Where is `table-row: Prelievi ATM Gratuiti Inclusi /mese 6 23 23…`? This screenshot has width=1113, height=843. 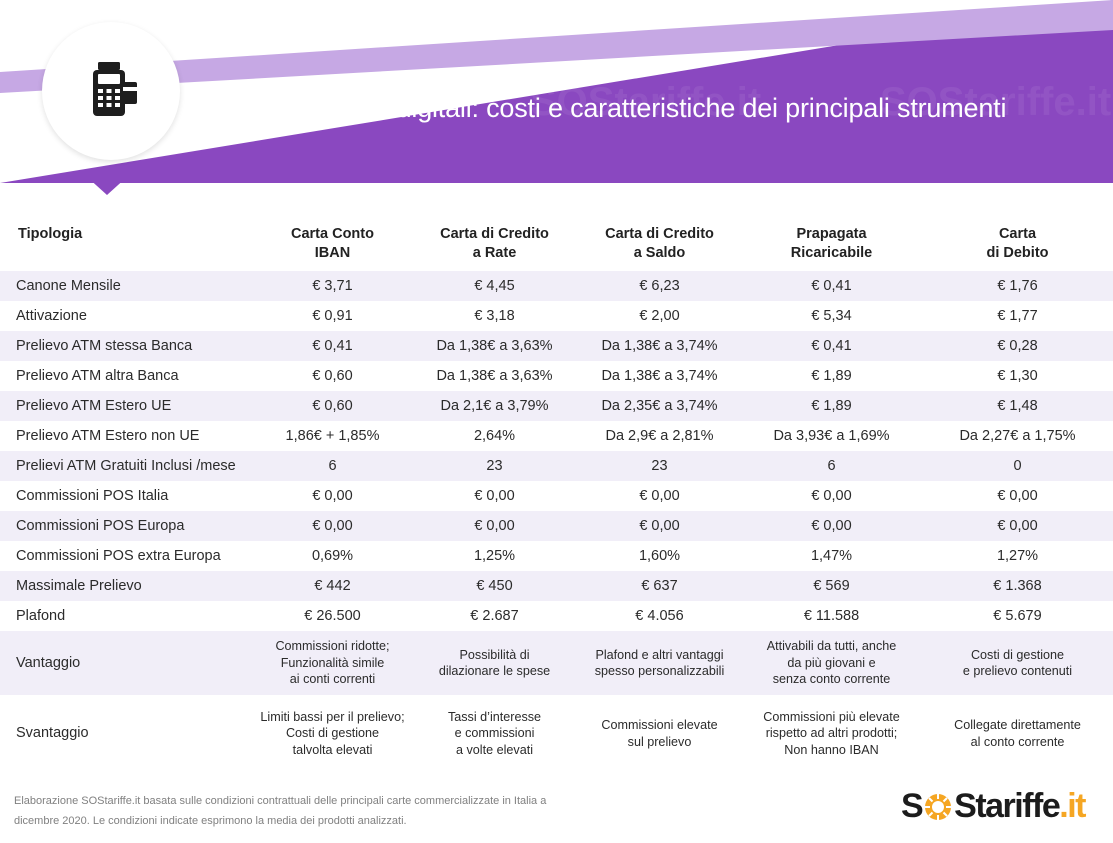 table-row: Prelievi ATM Gratuiti Inclusi /mese 6 23 23… is located at coordinates (556, 466).